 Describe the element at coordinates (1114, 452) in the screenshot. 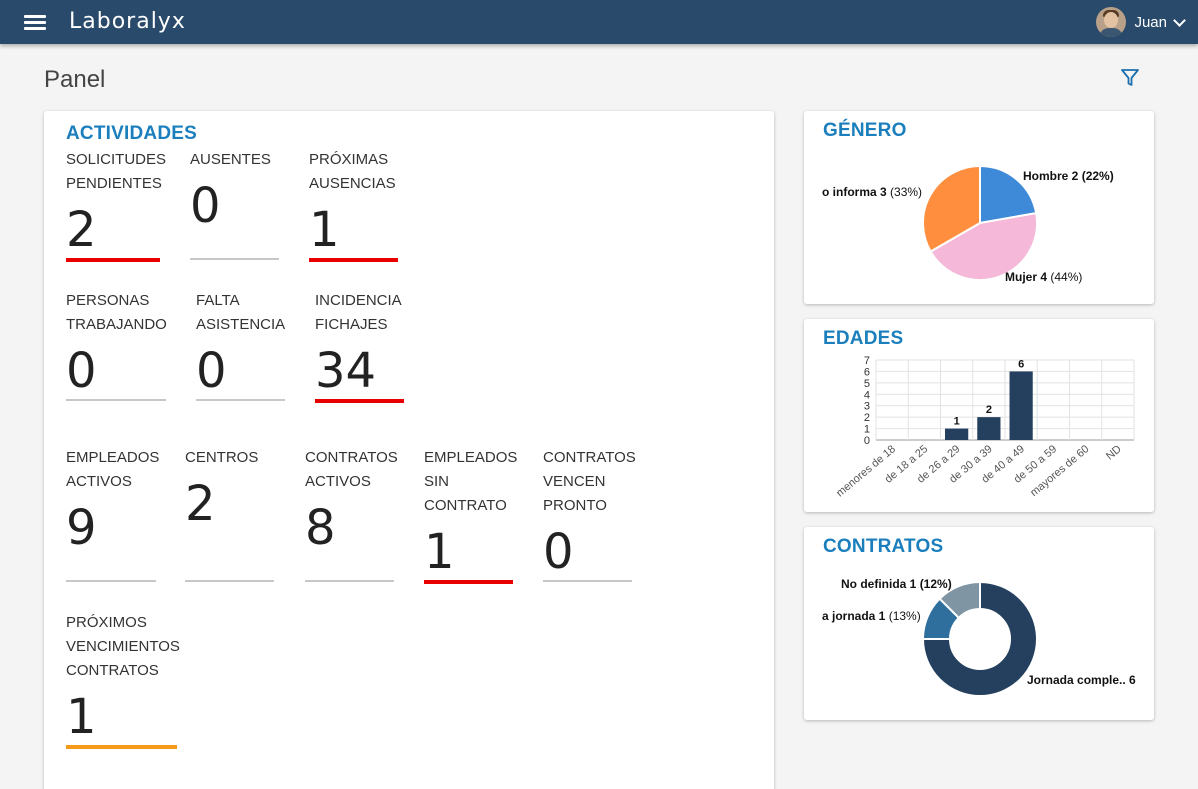

I see `x-tick-label: ND` at that location.